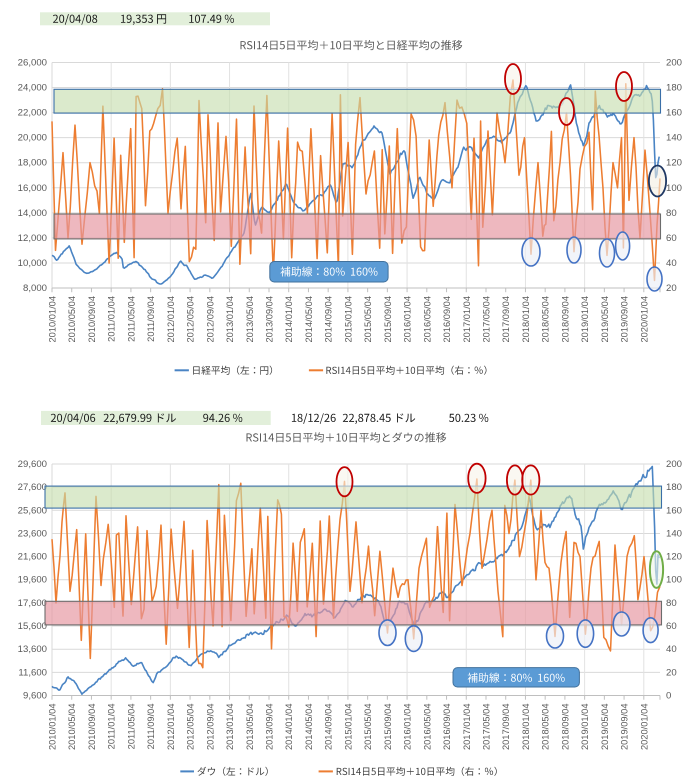  What do you see at coordinates (32, 113) in the screenshot?
I see `svg-text: 22,000` at bounding box center [32, 113].